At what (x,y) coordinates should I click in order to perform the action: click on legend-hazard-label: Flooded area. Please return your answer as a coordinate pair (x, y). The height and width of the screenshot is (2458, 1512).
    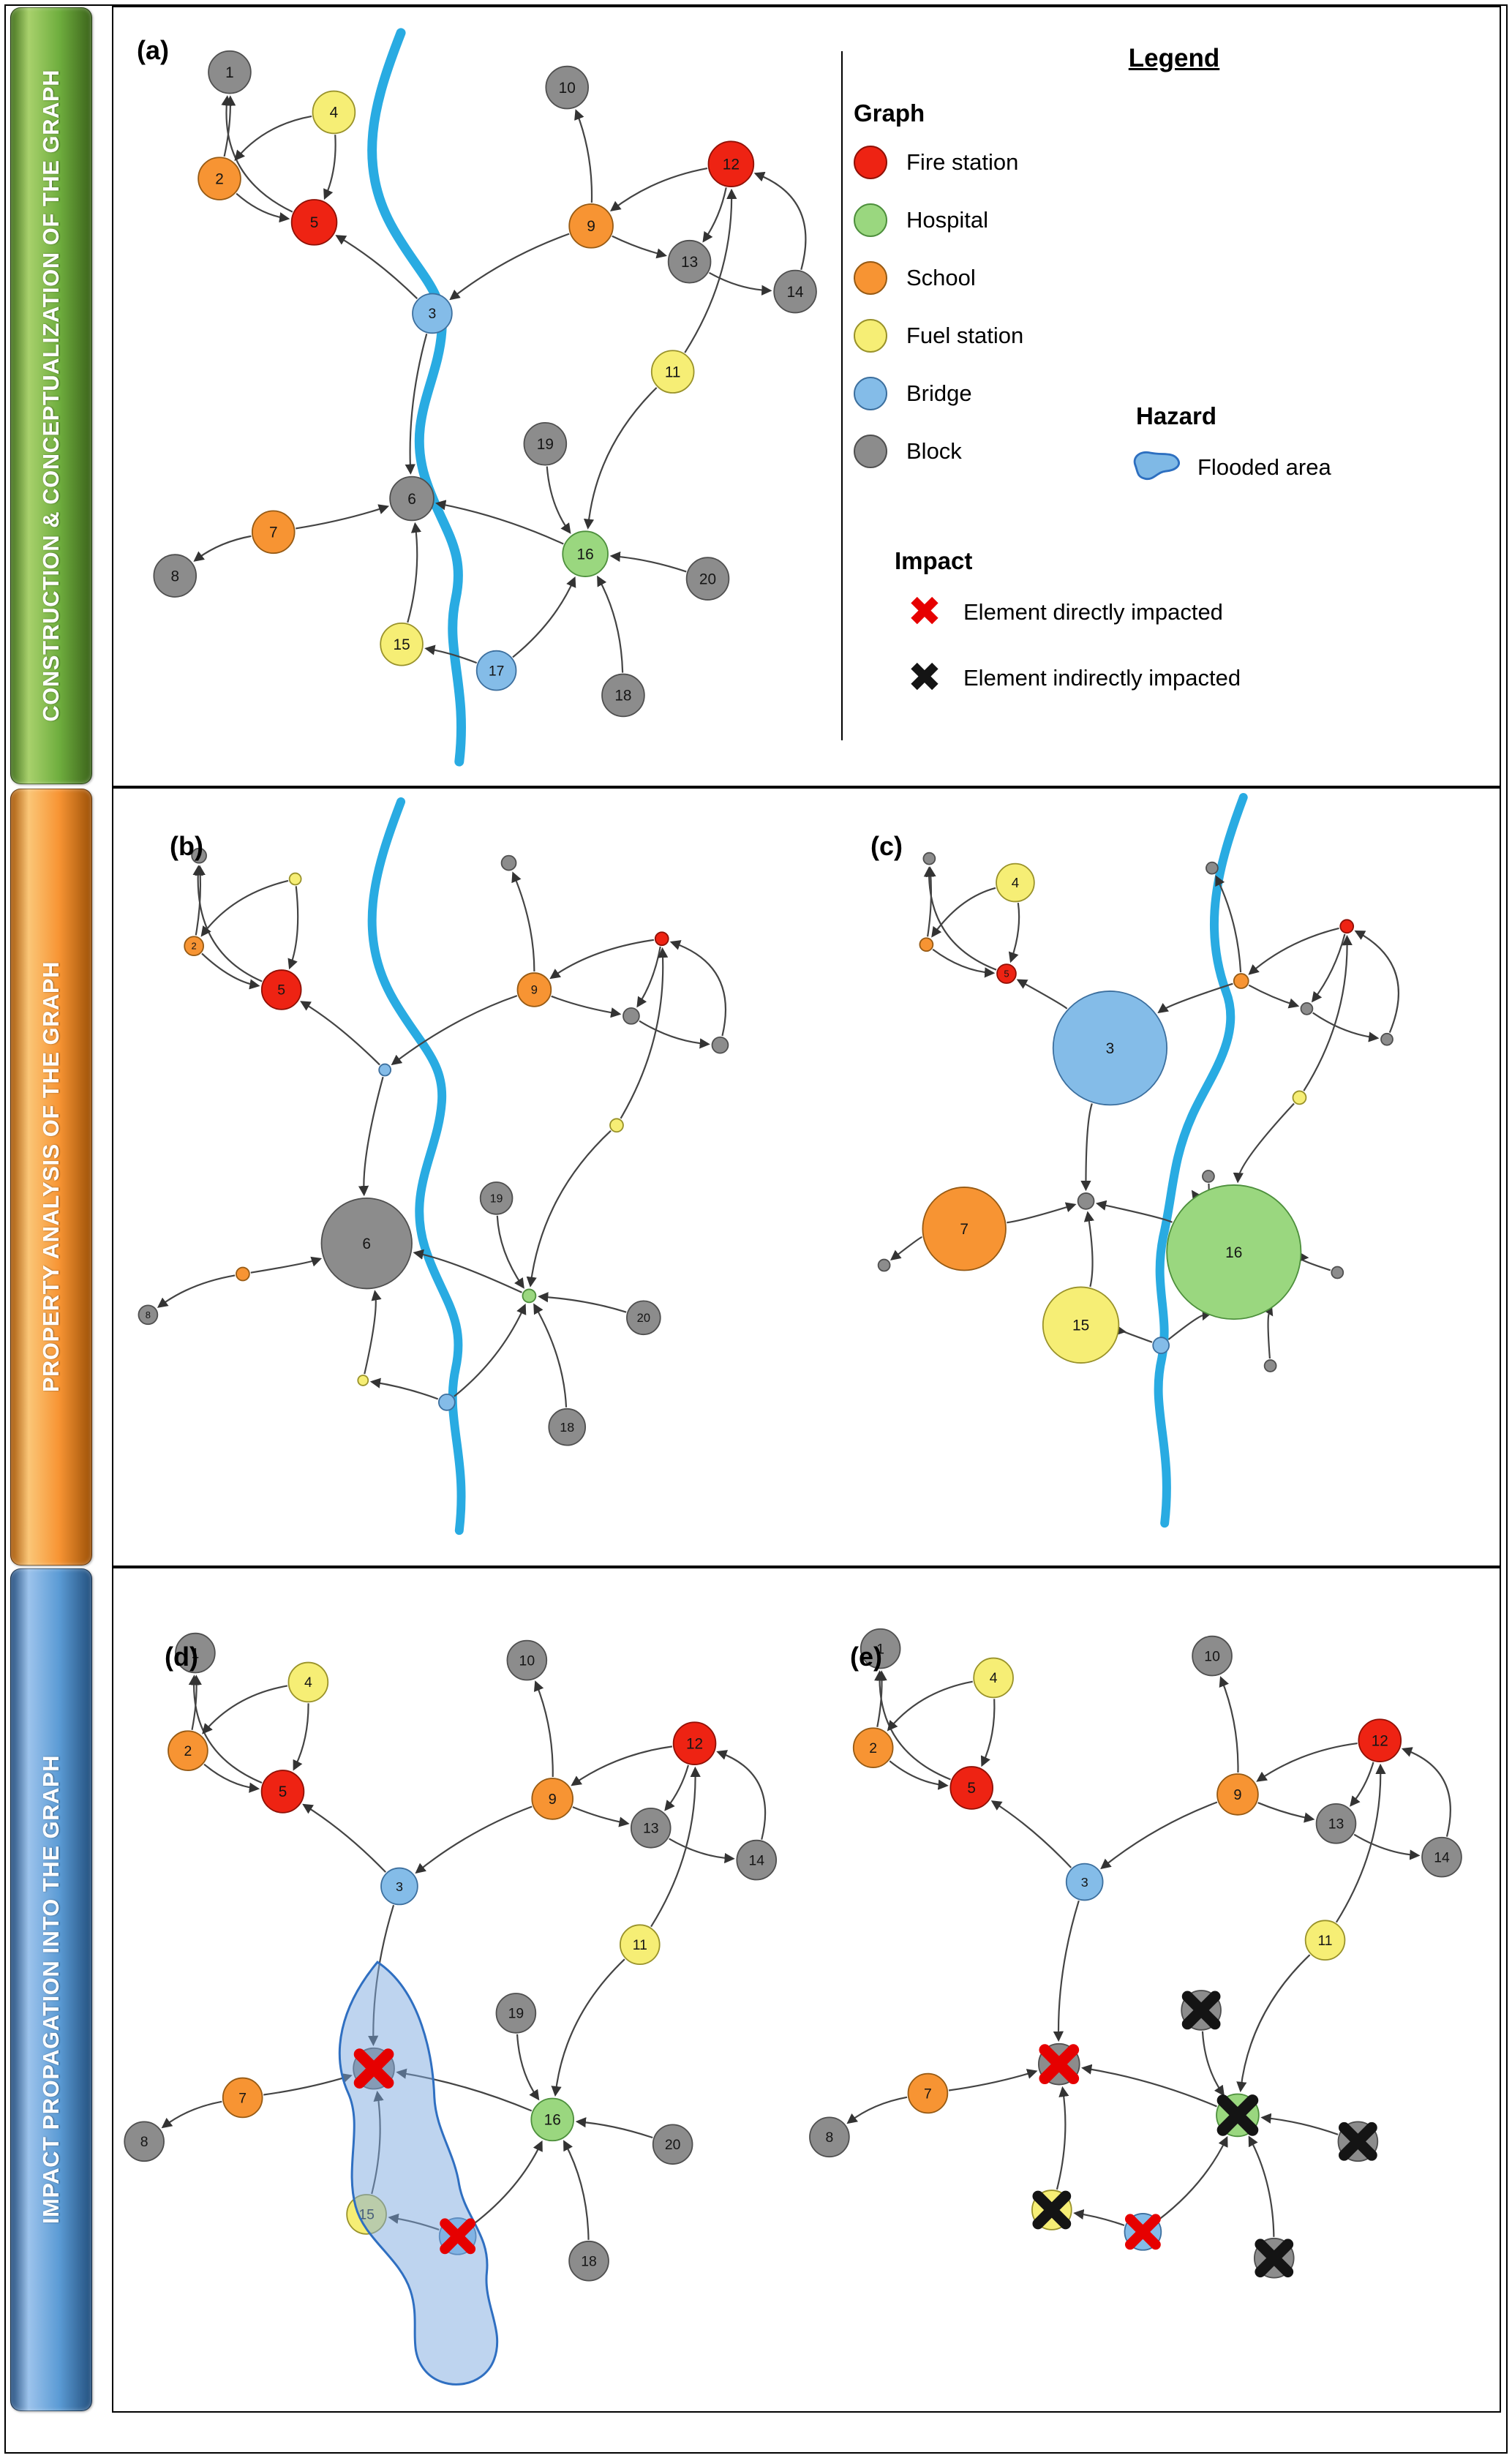
    Looking at the image, I should click on (1264, 467).